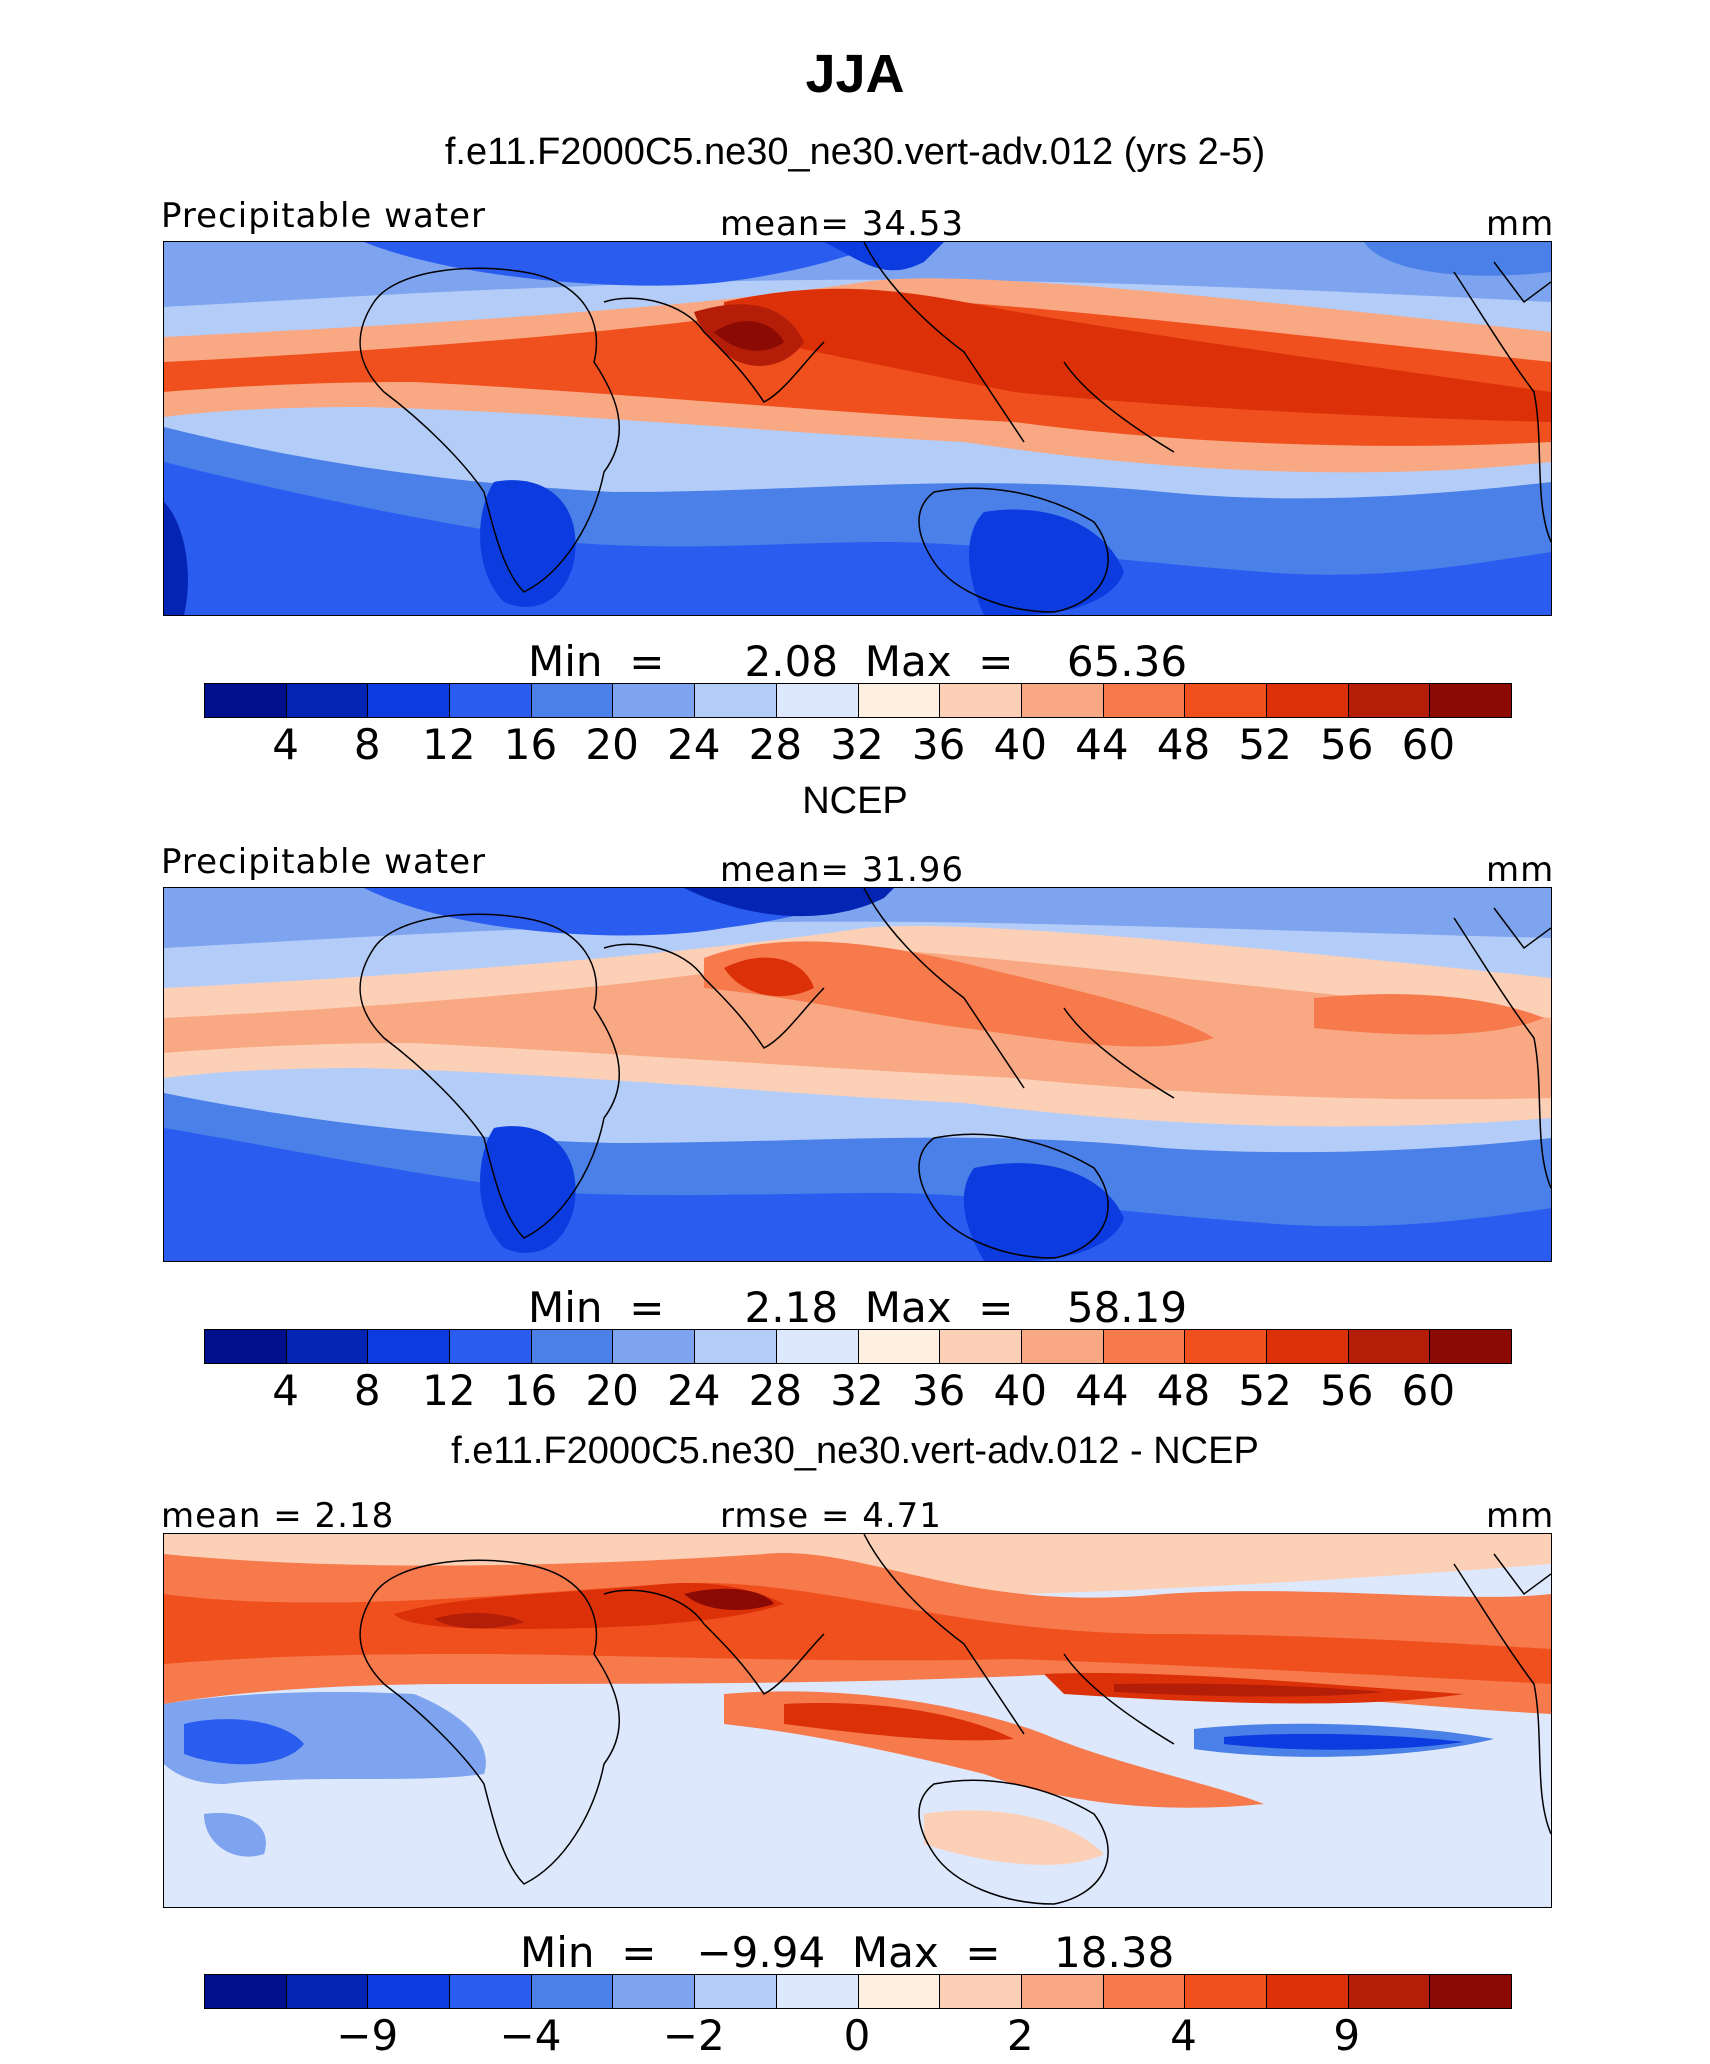 The image size is (1710, 2064). Describe the element at coordinates (831, 1516) in the screenshot. I see `panel-3-rmse-label: rmse = 4.71` at that location.